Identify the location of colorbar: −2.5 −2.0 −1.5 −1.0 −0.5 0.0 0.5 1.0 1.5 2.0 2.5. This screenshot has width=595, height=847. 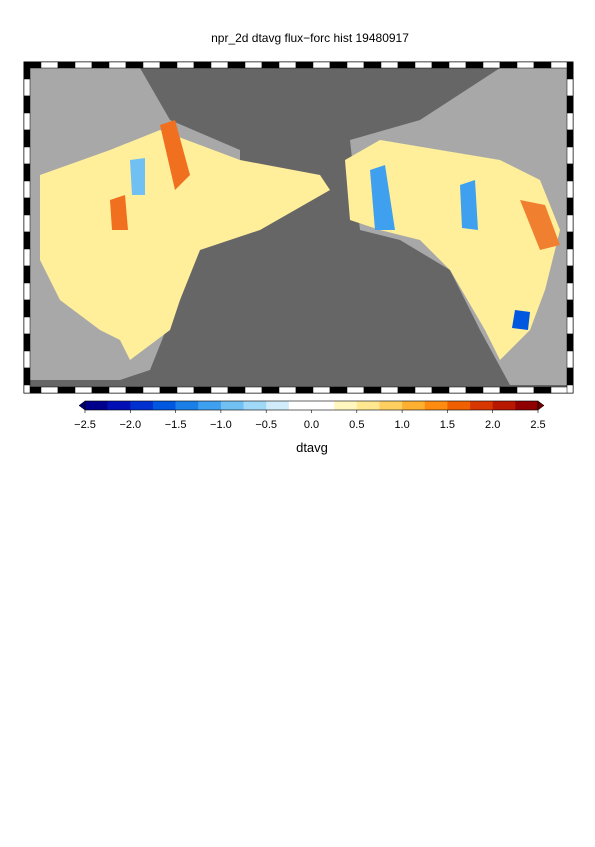
(310, 415).